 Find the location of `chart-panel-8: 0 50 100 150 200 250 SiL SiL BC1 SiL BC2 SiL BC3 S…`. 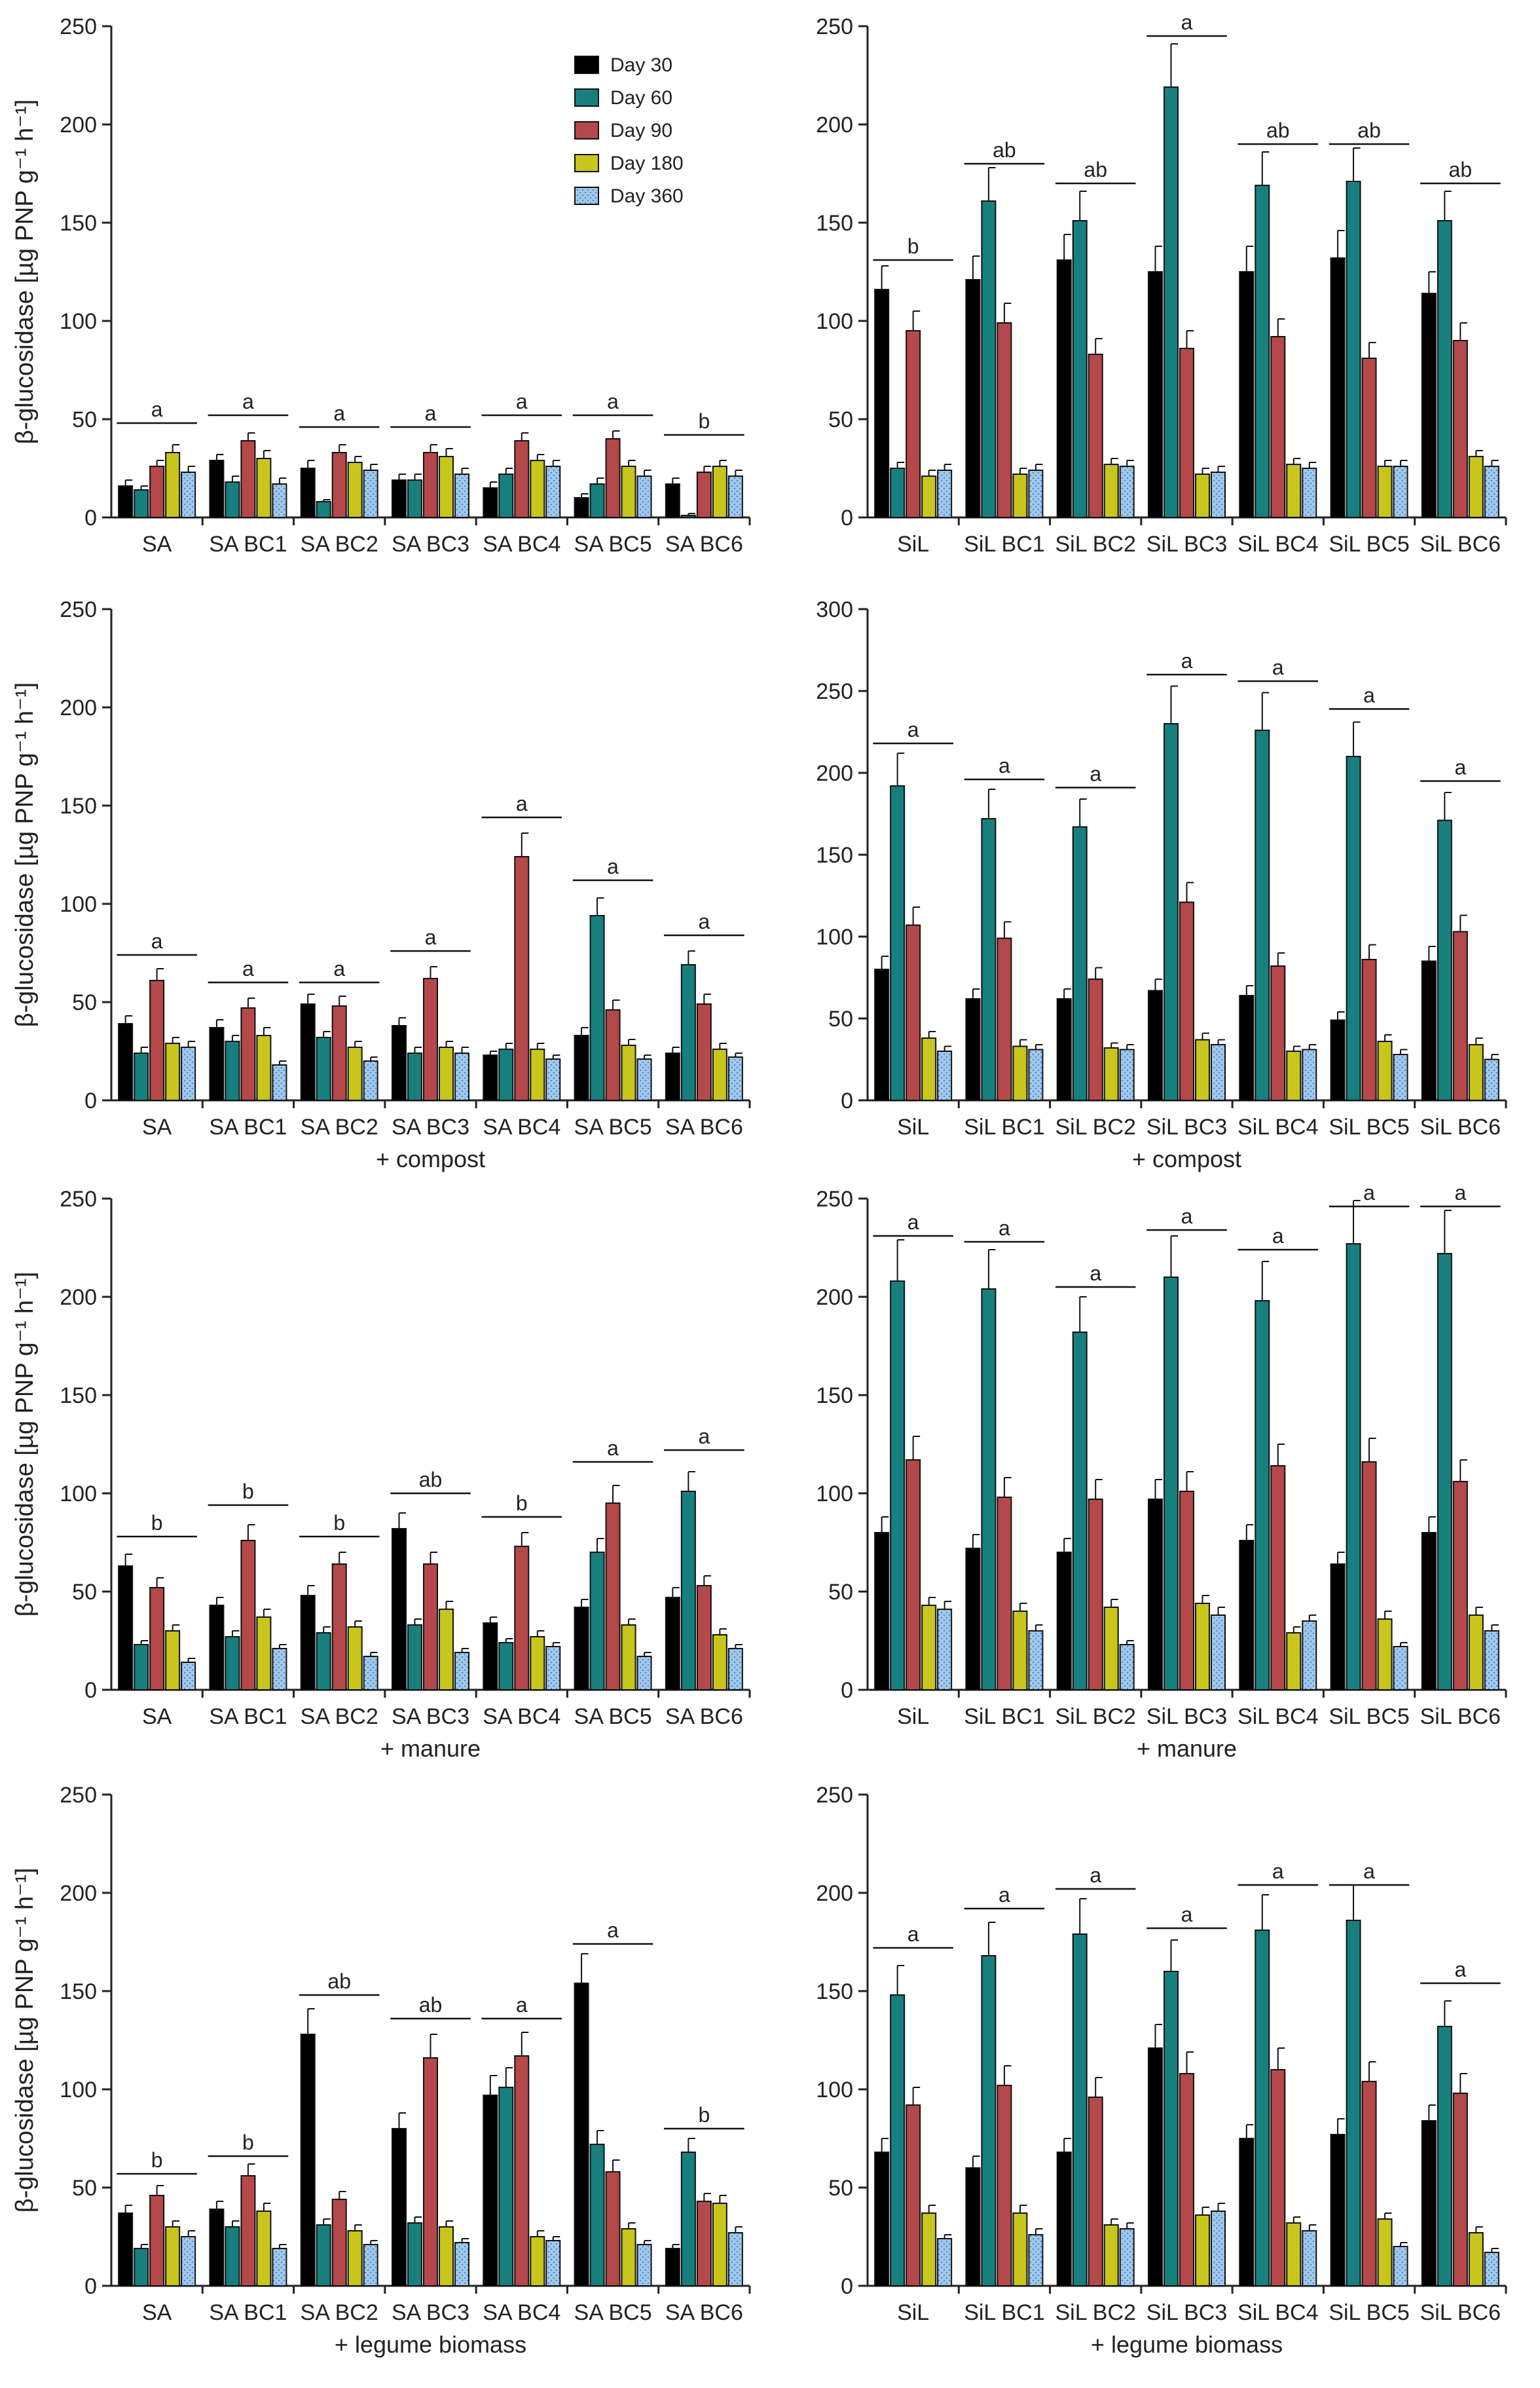

chart-panel-8: 0 50 100 150 200 250 SiL SiL BC1 SiL BC2 SiL BC3 S… is located at coordinates (1161, 2070).